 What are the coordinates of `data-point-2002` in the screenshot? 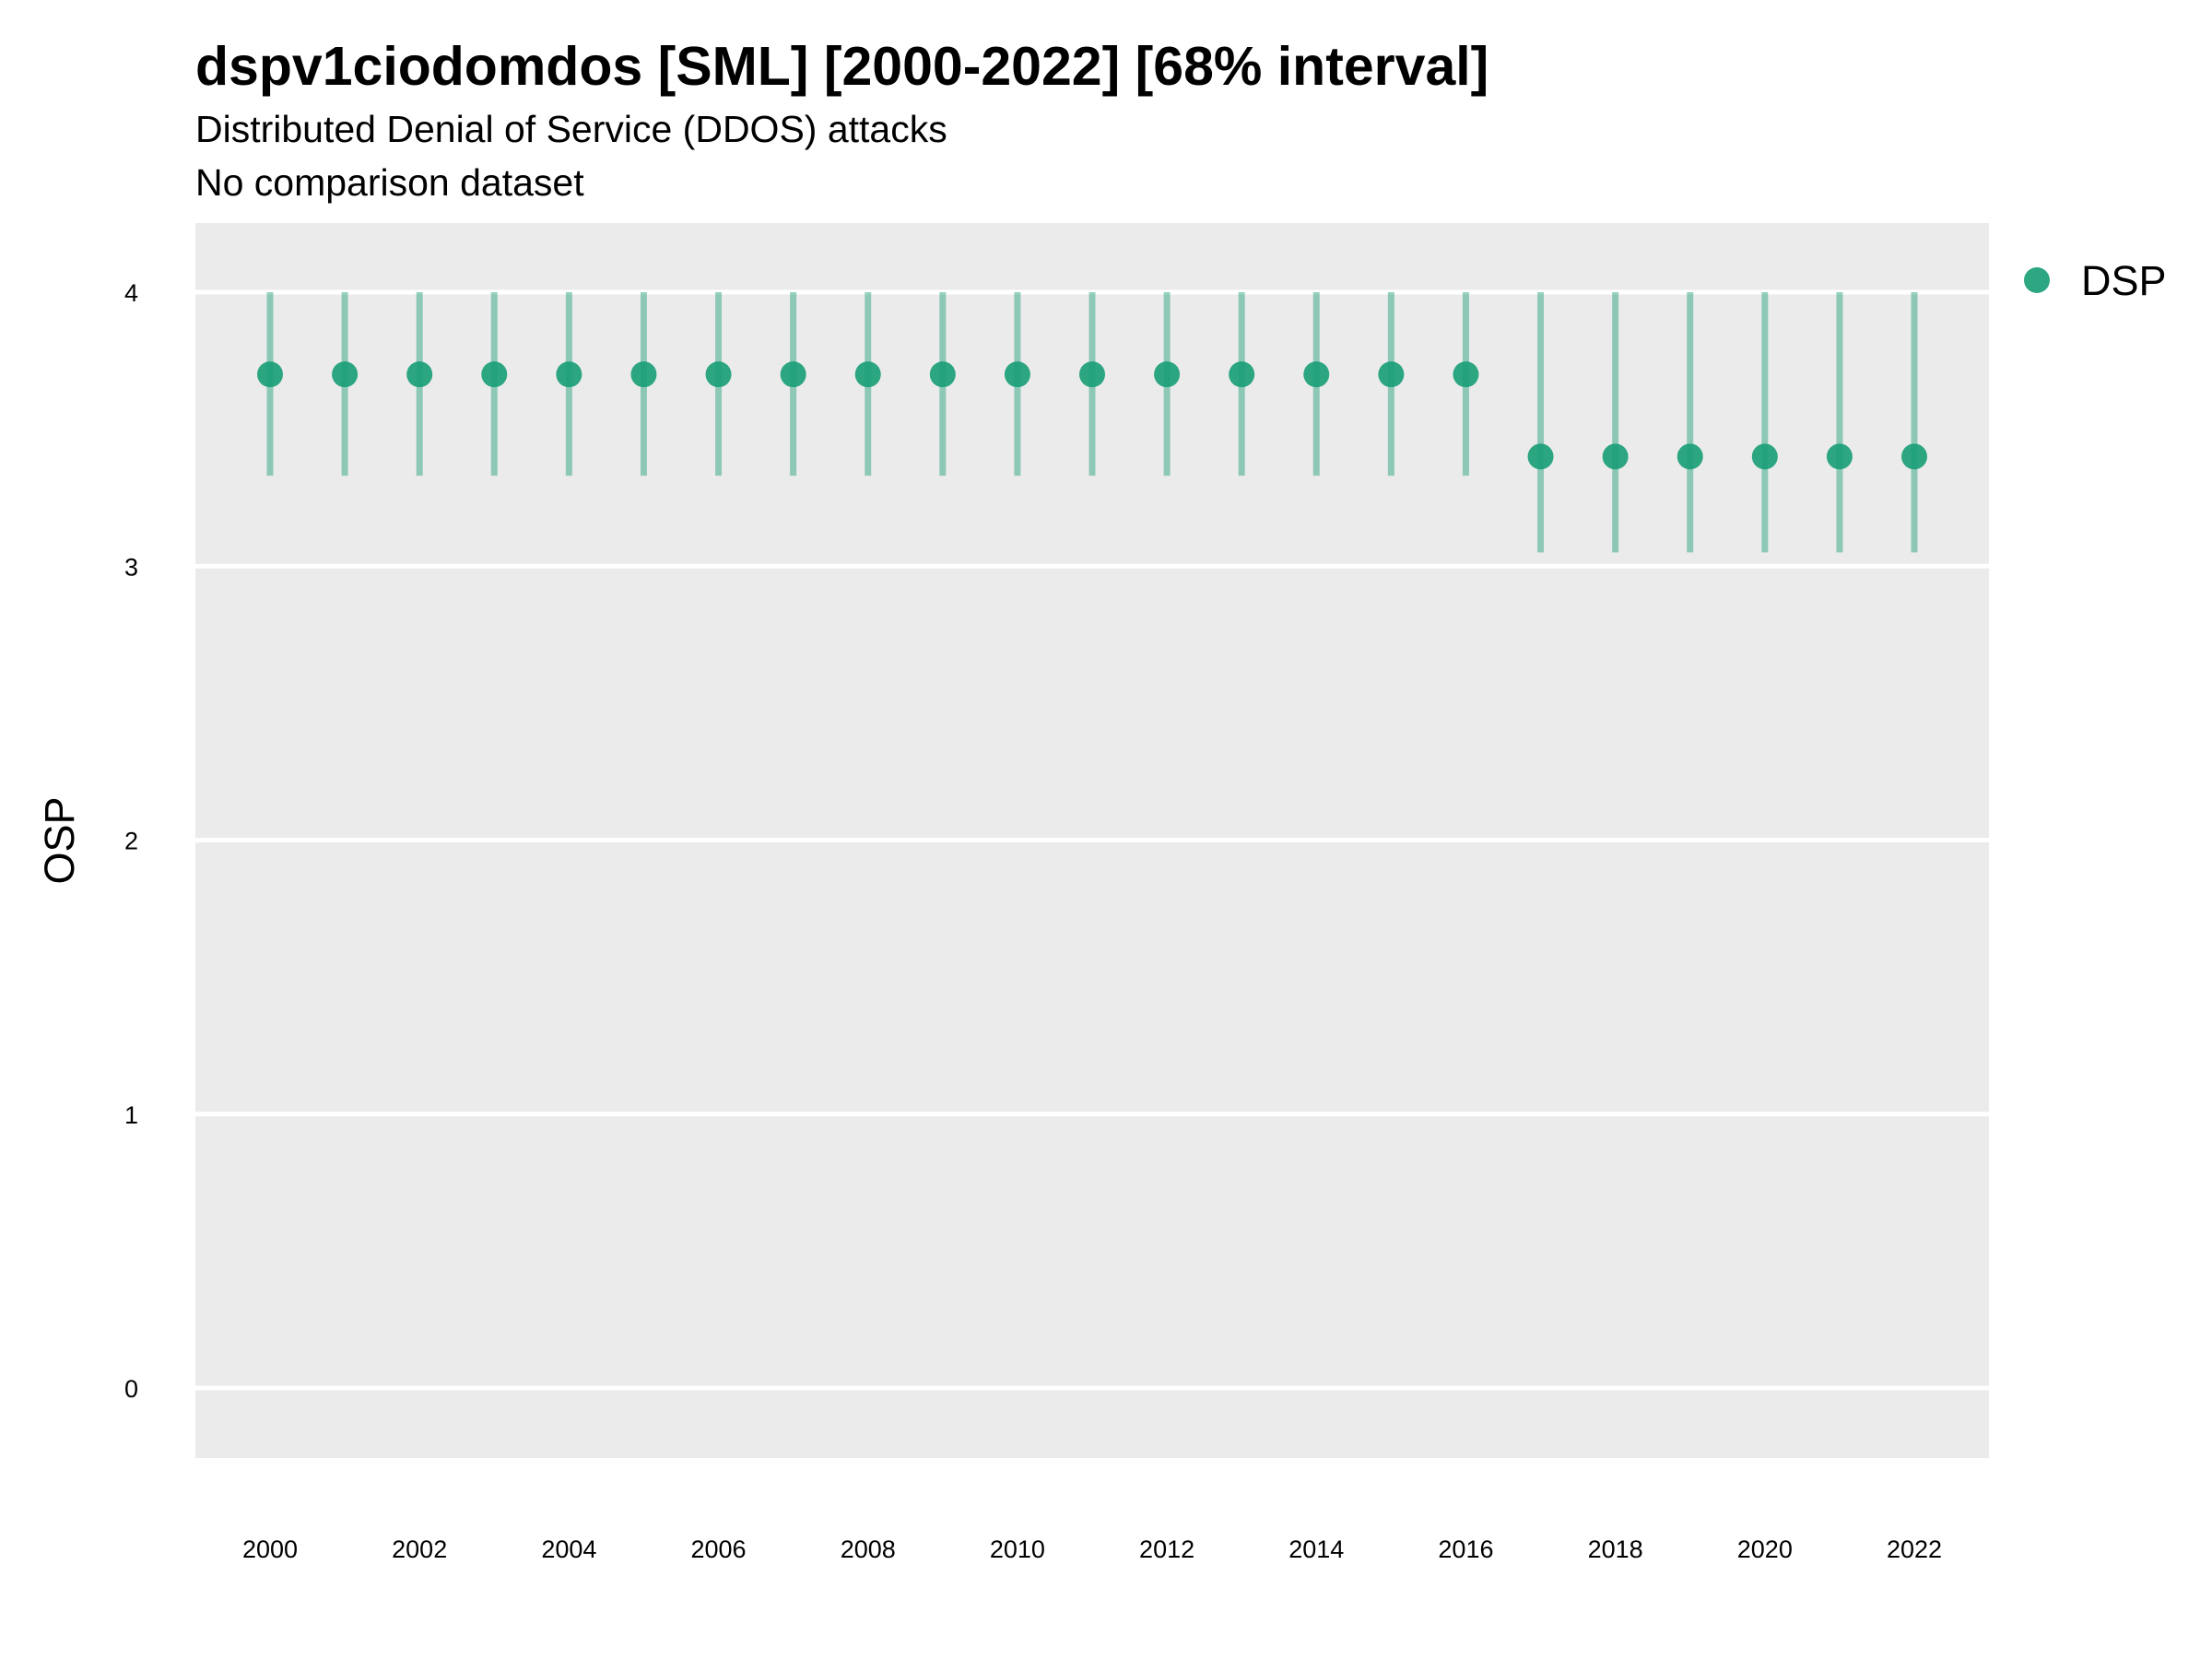 It's located at (419, 374).